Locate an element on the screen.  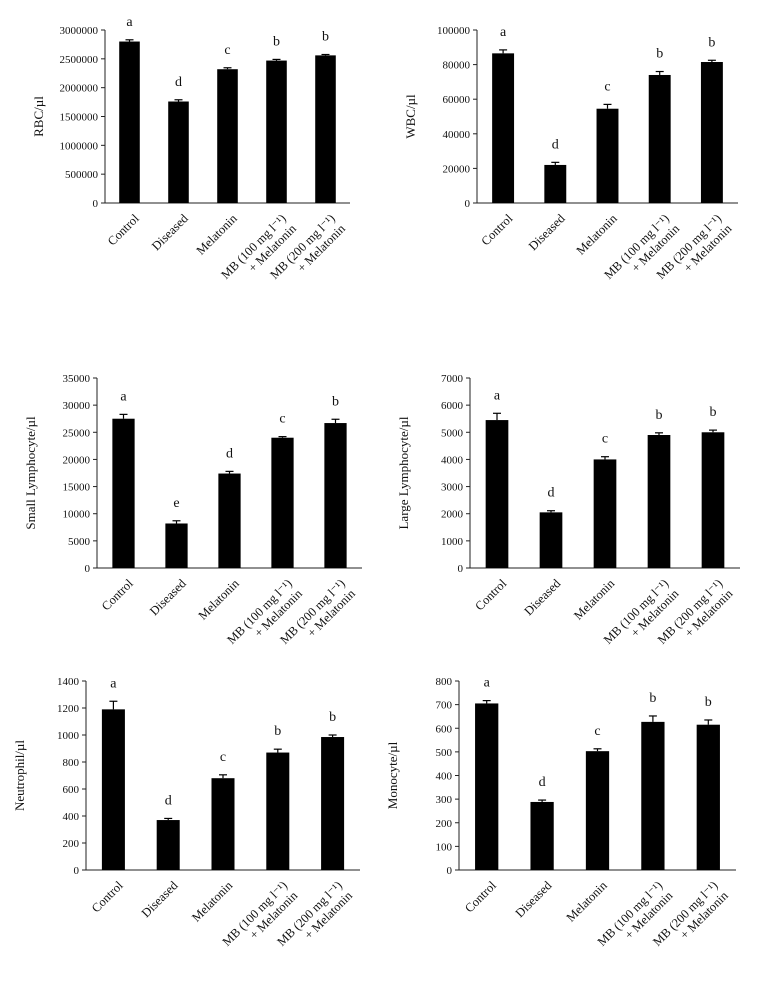
y-tick-label: 25000 is located at coordinates (77, 433).